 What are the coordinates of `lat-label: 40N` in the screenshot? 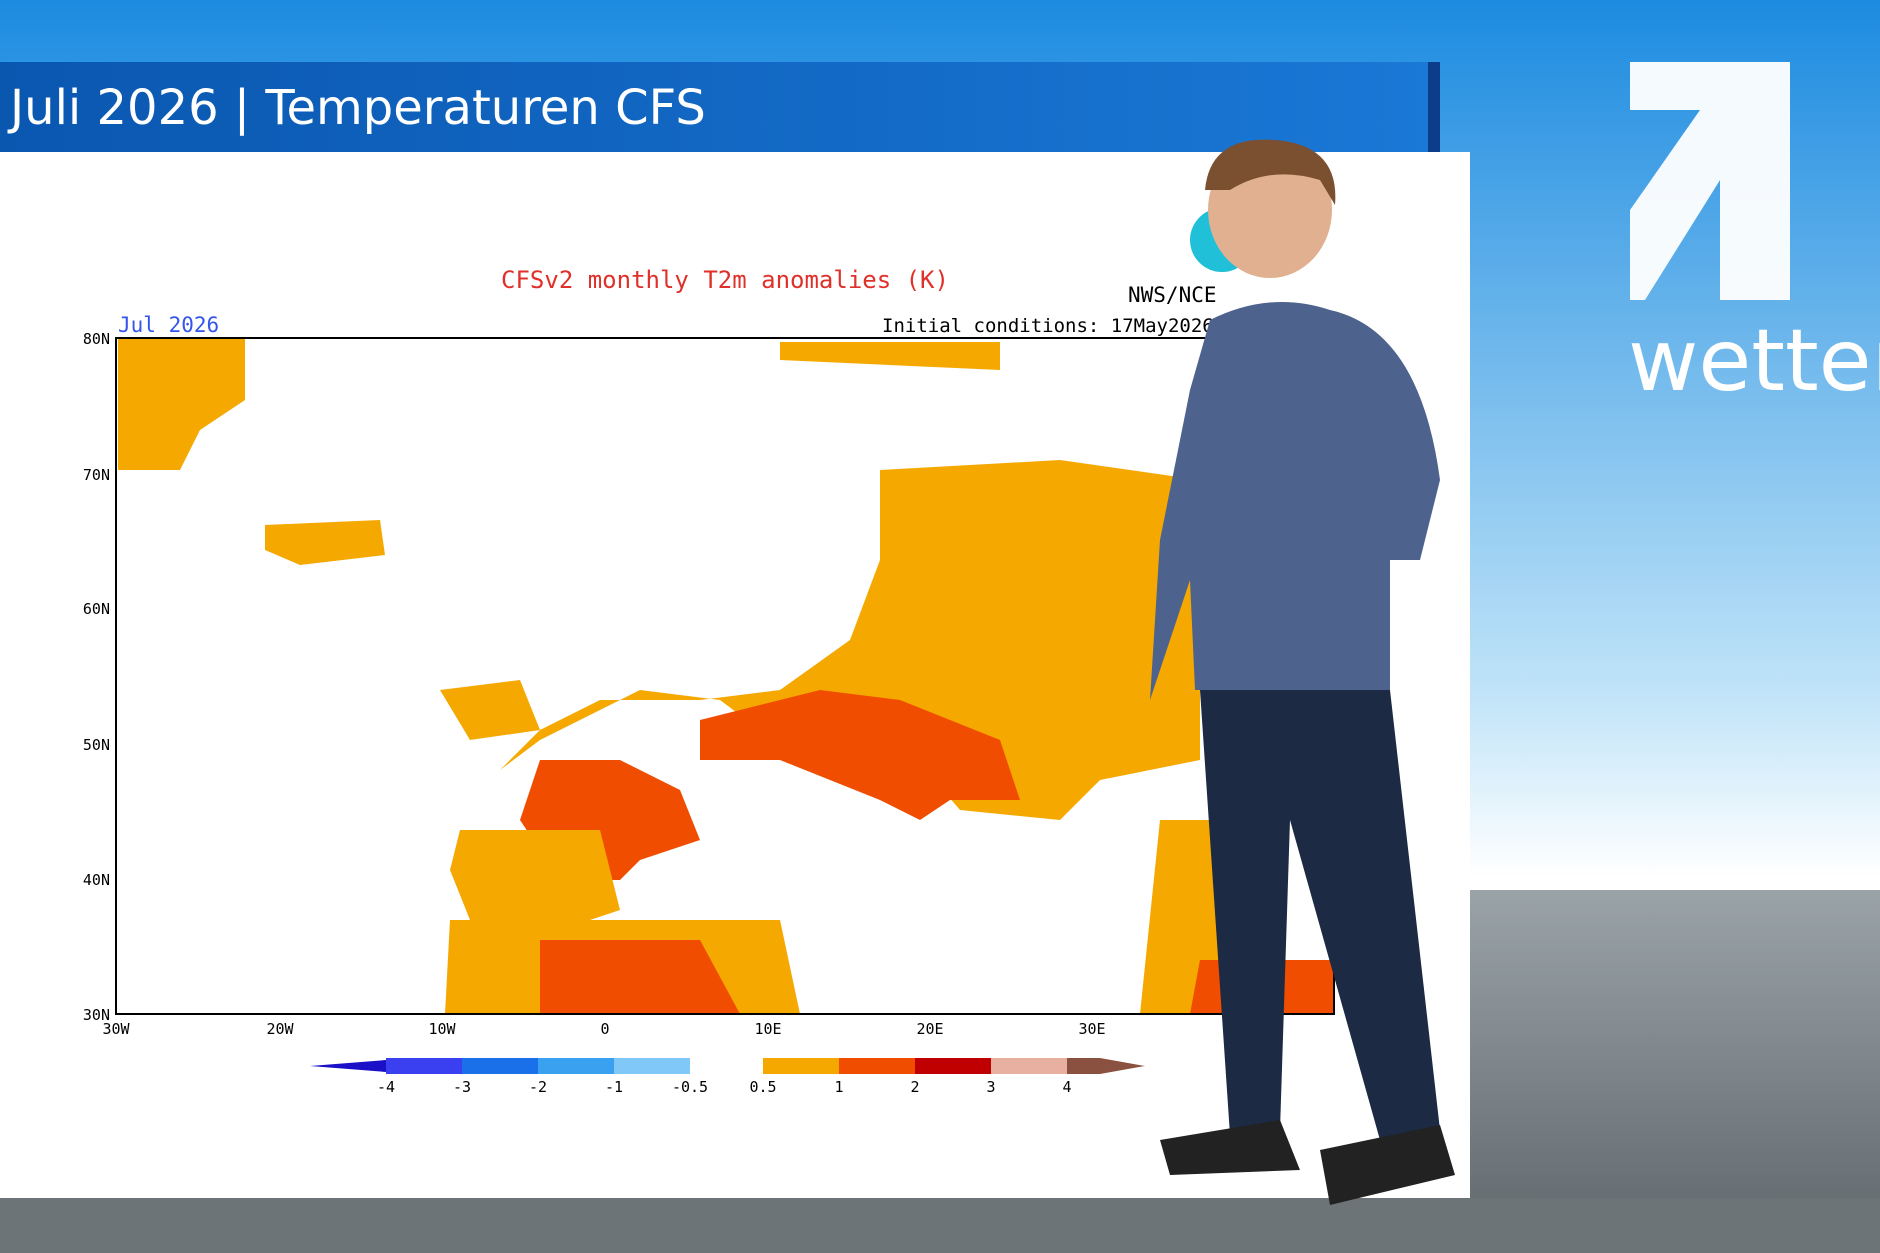 It's located at (96, 880).